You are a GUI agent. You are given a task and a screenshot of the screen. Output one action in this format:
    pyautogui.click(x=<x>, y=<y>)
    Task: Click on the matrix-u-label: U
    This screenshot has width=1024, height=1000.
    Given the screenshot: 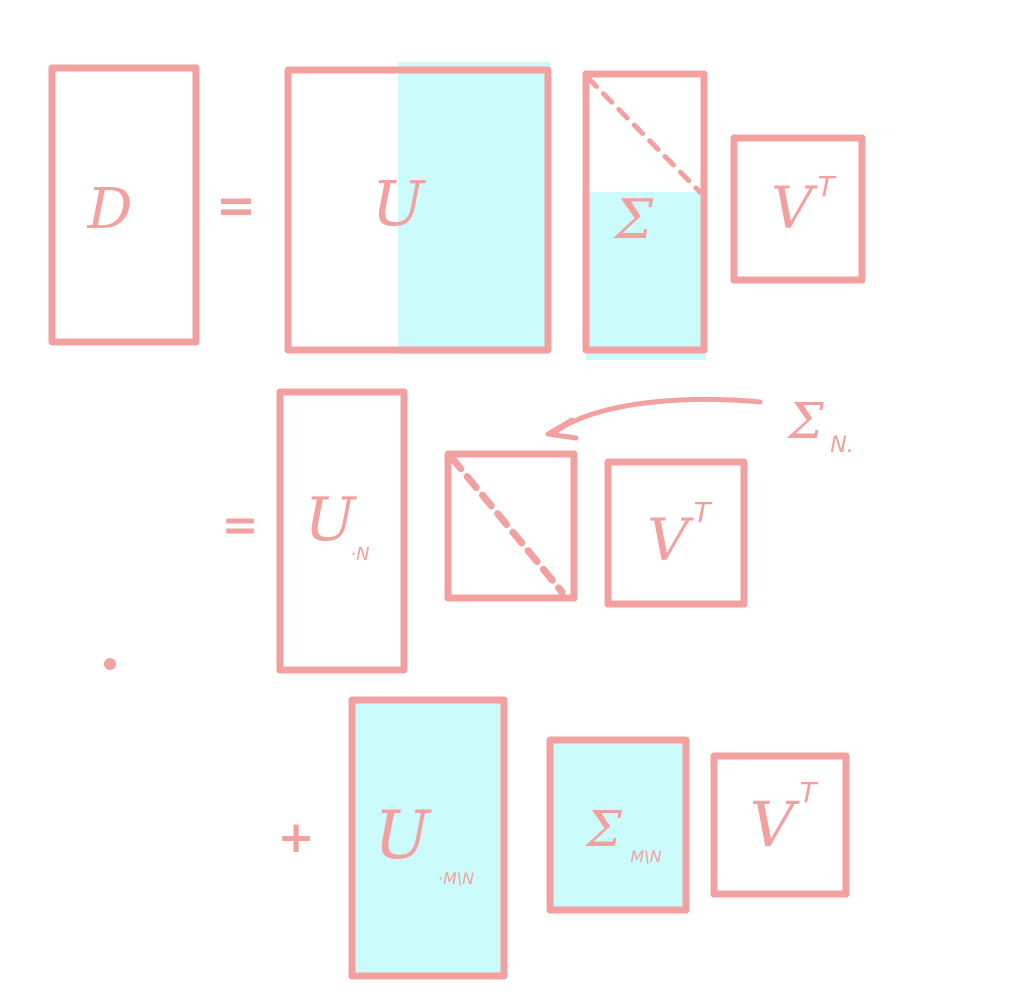 What is the action you would take?
    pyautogui.click(x=399, y=203)
    